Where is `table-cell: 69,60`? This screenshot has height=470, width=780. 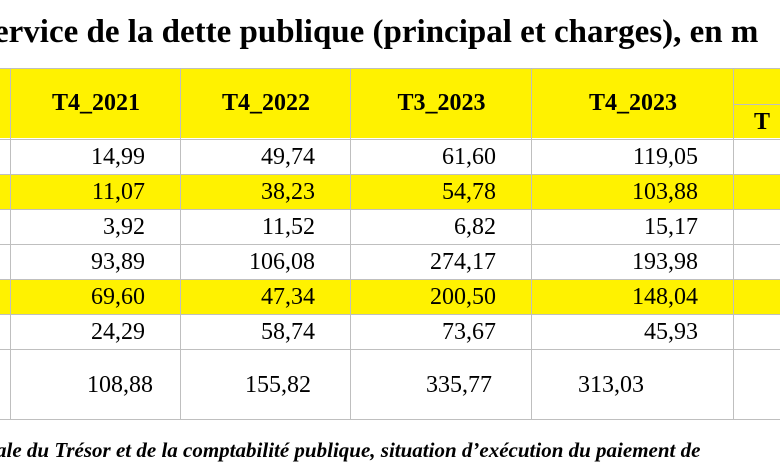 table-cell: 69,60 is located at coordinates (118, 297).